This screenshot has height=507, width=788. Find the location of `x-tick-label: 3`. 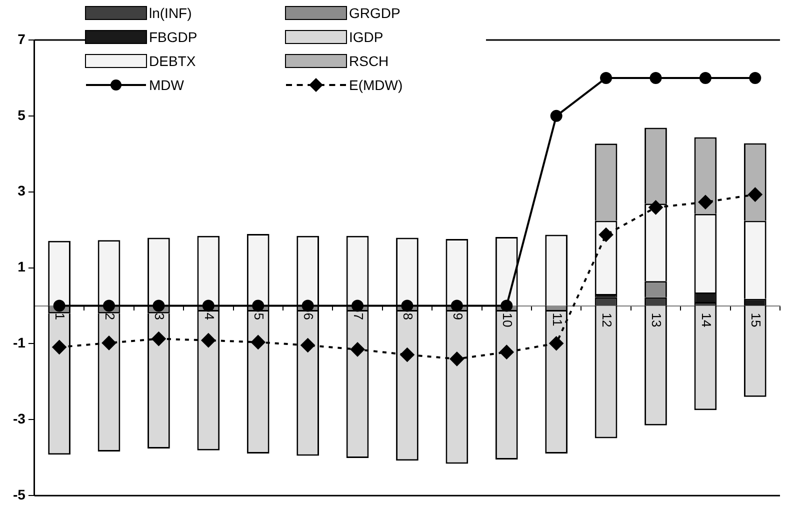

x-tick-label: 3 is located at coordinates (160, 316).